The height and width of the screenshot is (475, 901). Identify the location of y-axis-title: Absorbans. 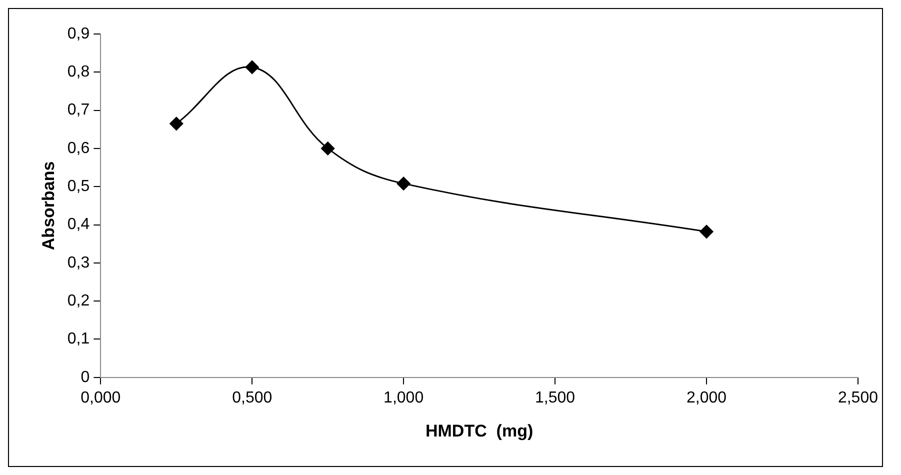
(48, 205).